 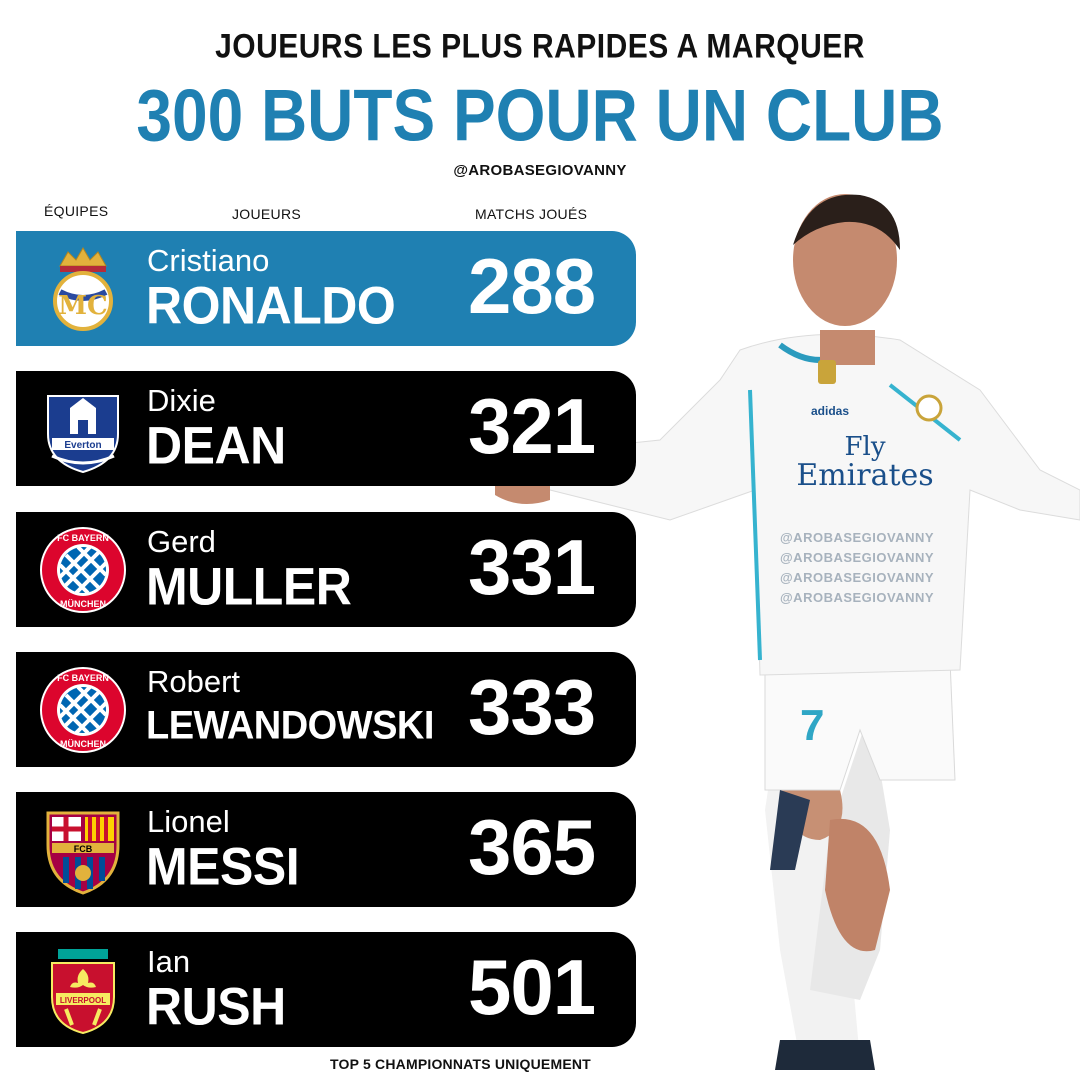 What do you see at coordinates (532, 707) in the screenshot?
I see `matches-played: 333` at bounding box center [532, 707].